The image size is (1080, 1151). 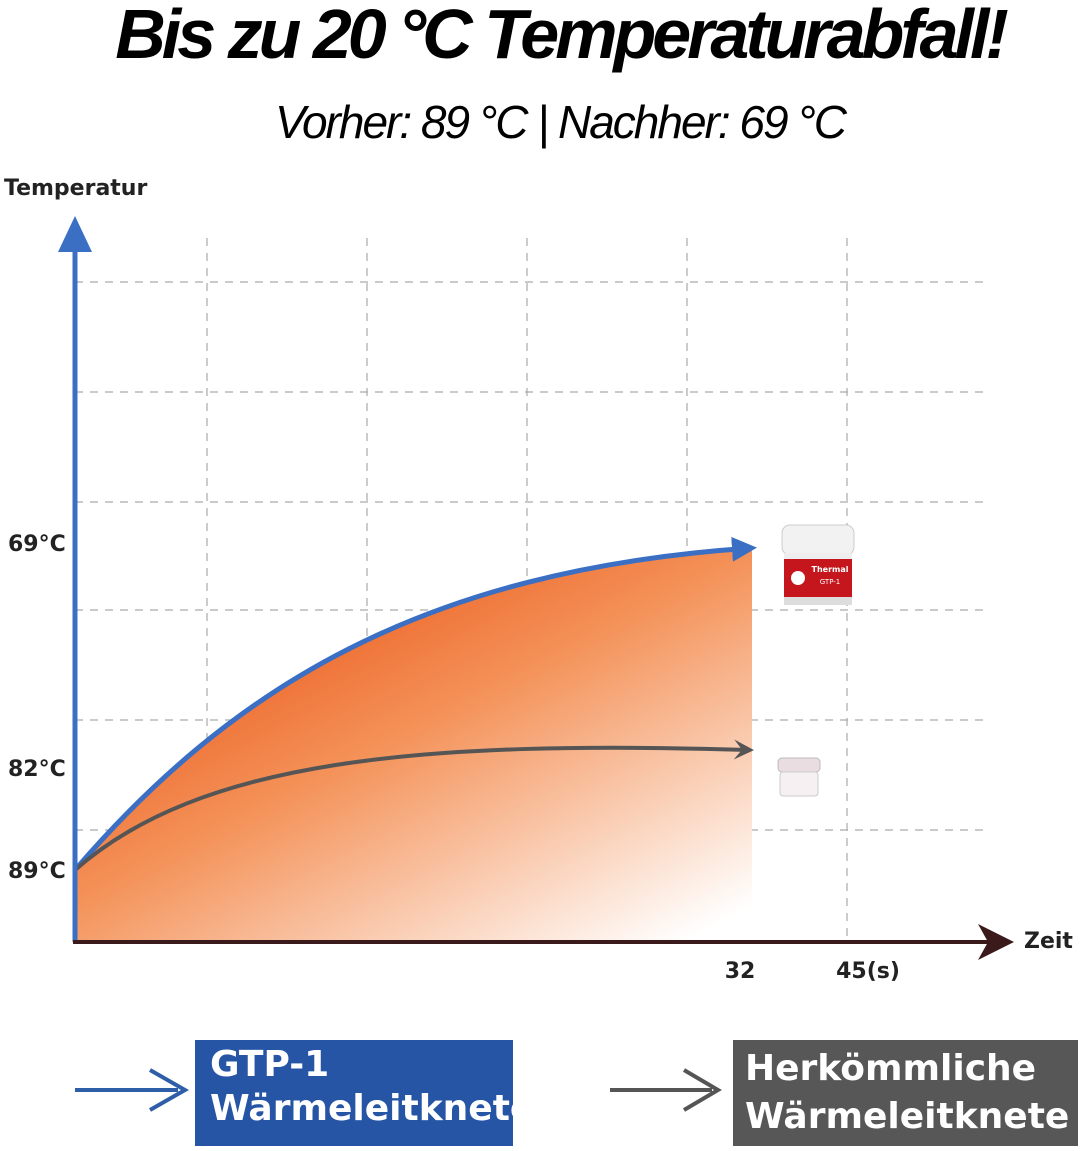 I want to click on legend-text: Herkömmliche, so click(x=890, y=1068).